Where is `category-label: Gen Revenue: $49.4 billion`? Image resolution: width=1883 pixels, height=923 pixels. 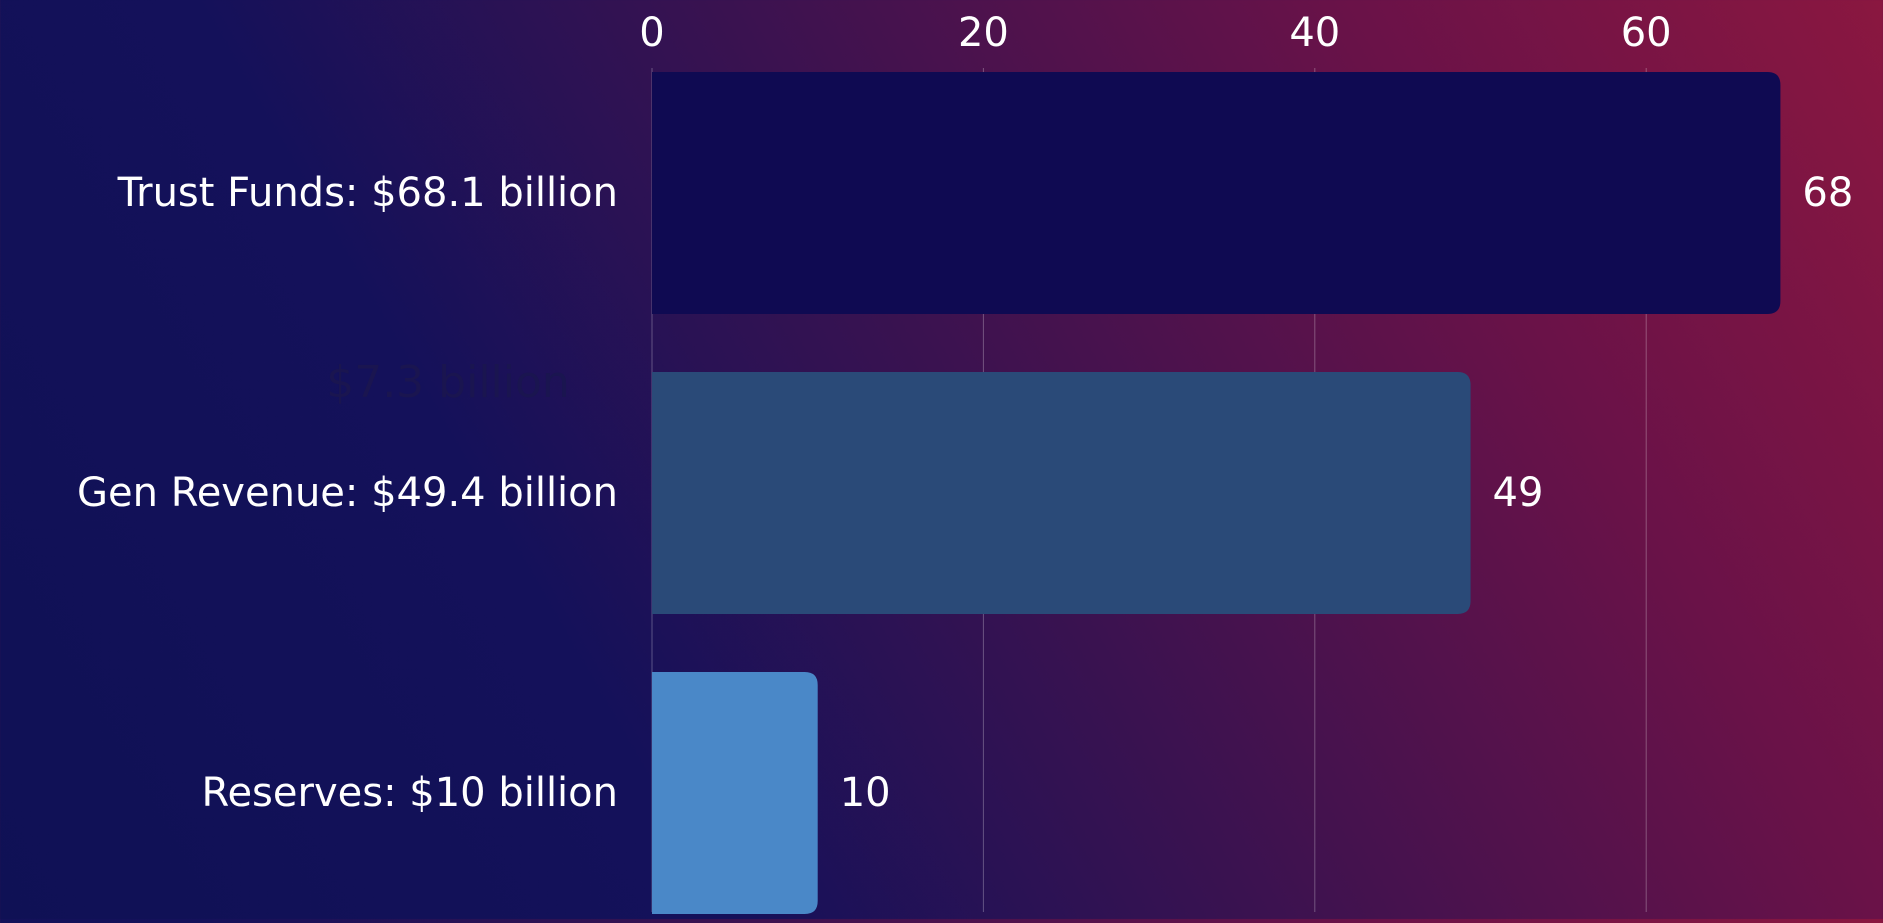 category-label: Gen Revenue: $49.4 billion is located at coordinates (347, 493).